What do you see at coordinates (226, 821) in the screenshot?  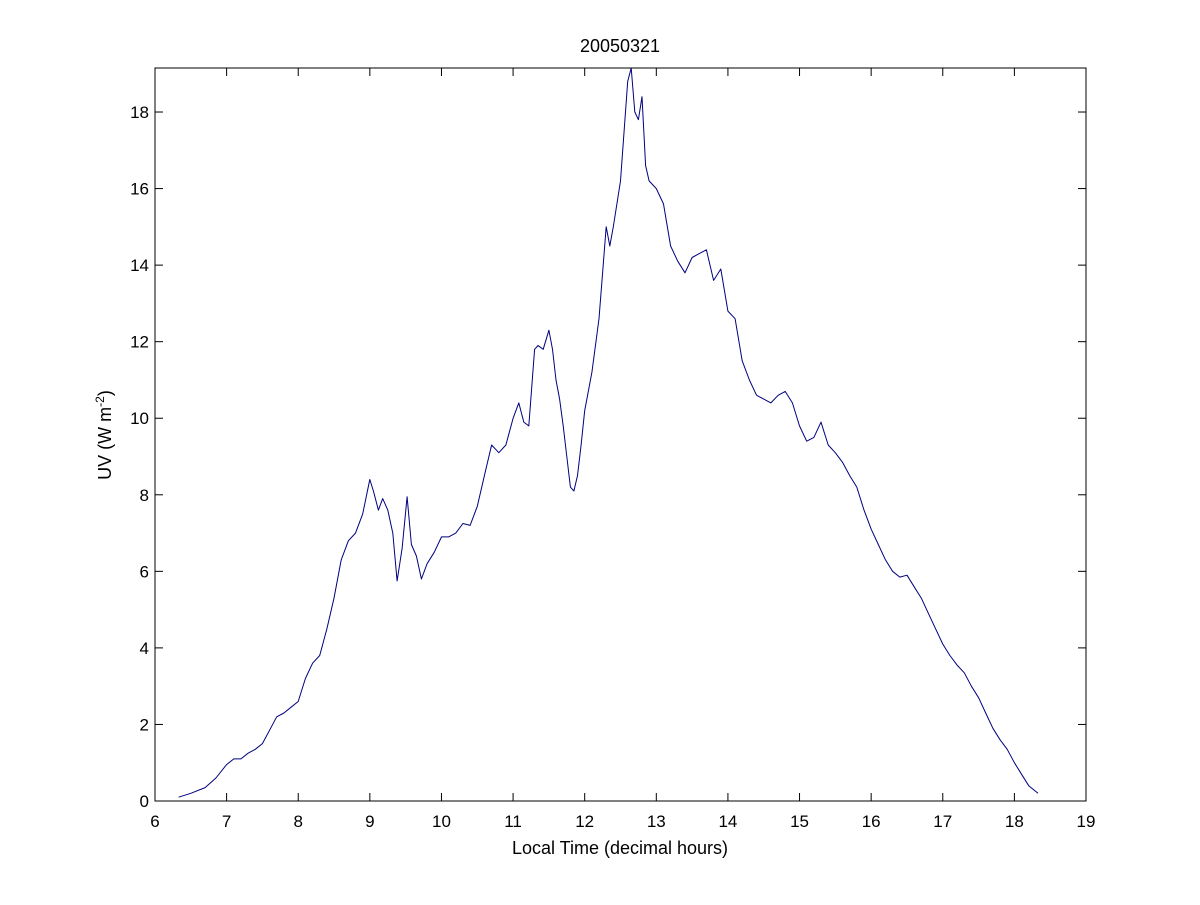 I see `x-tick-label: 7` at bounding box center [226, 821].